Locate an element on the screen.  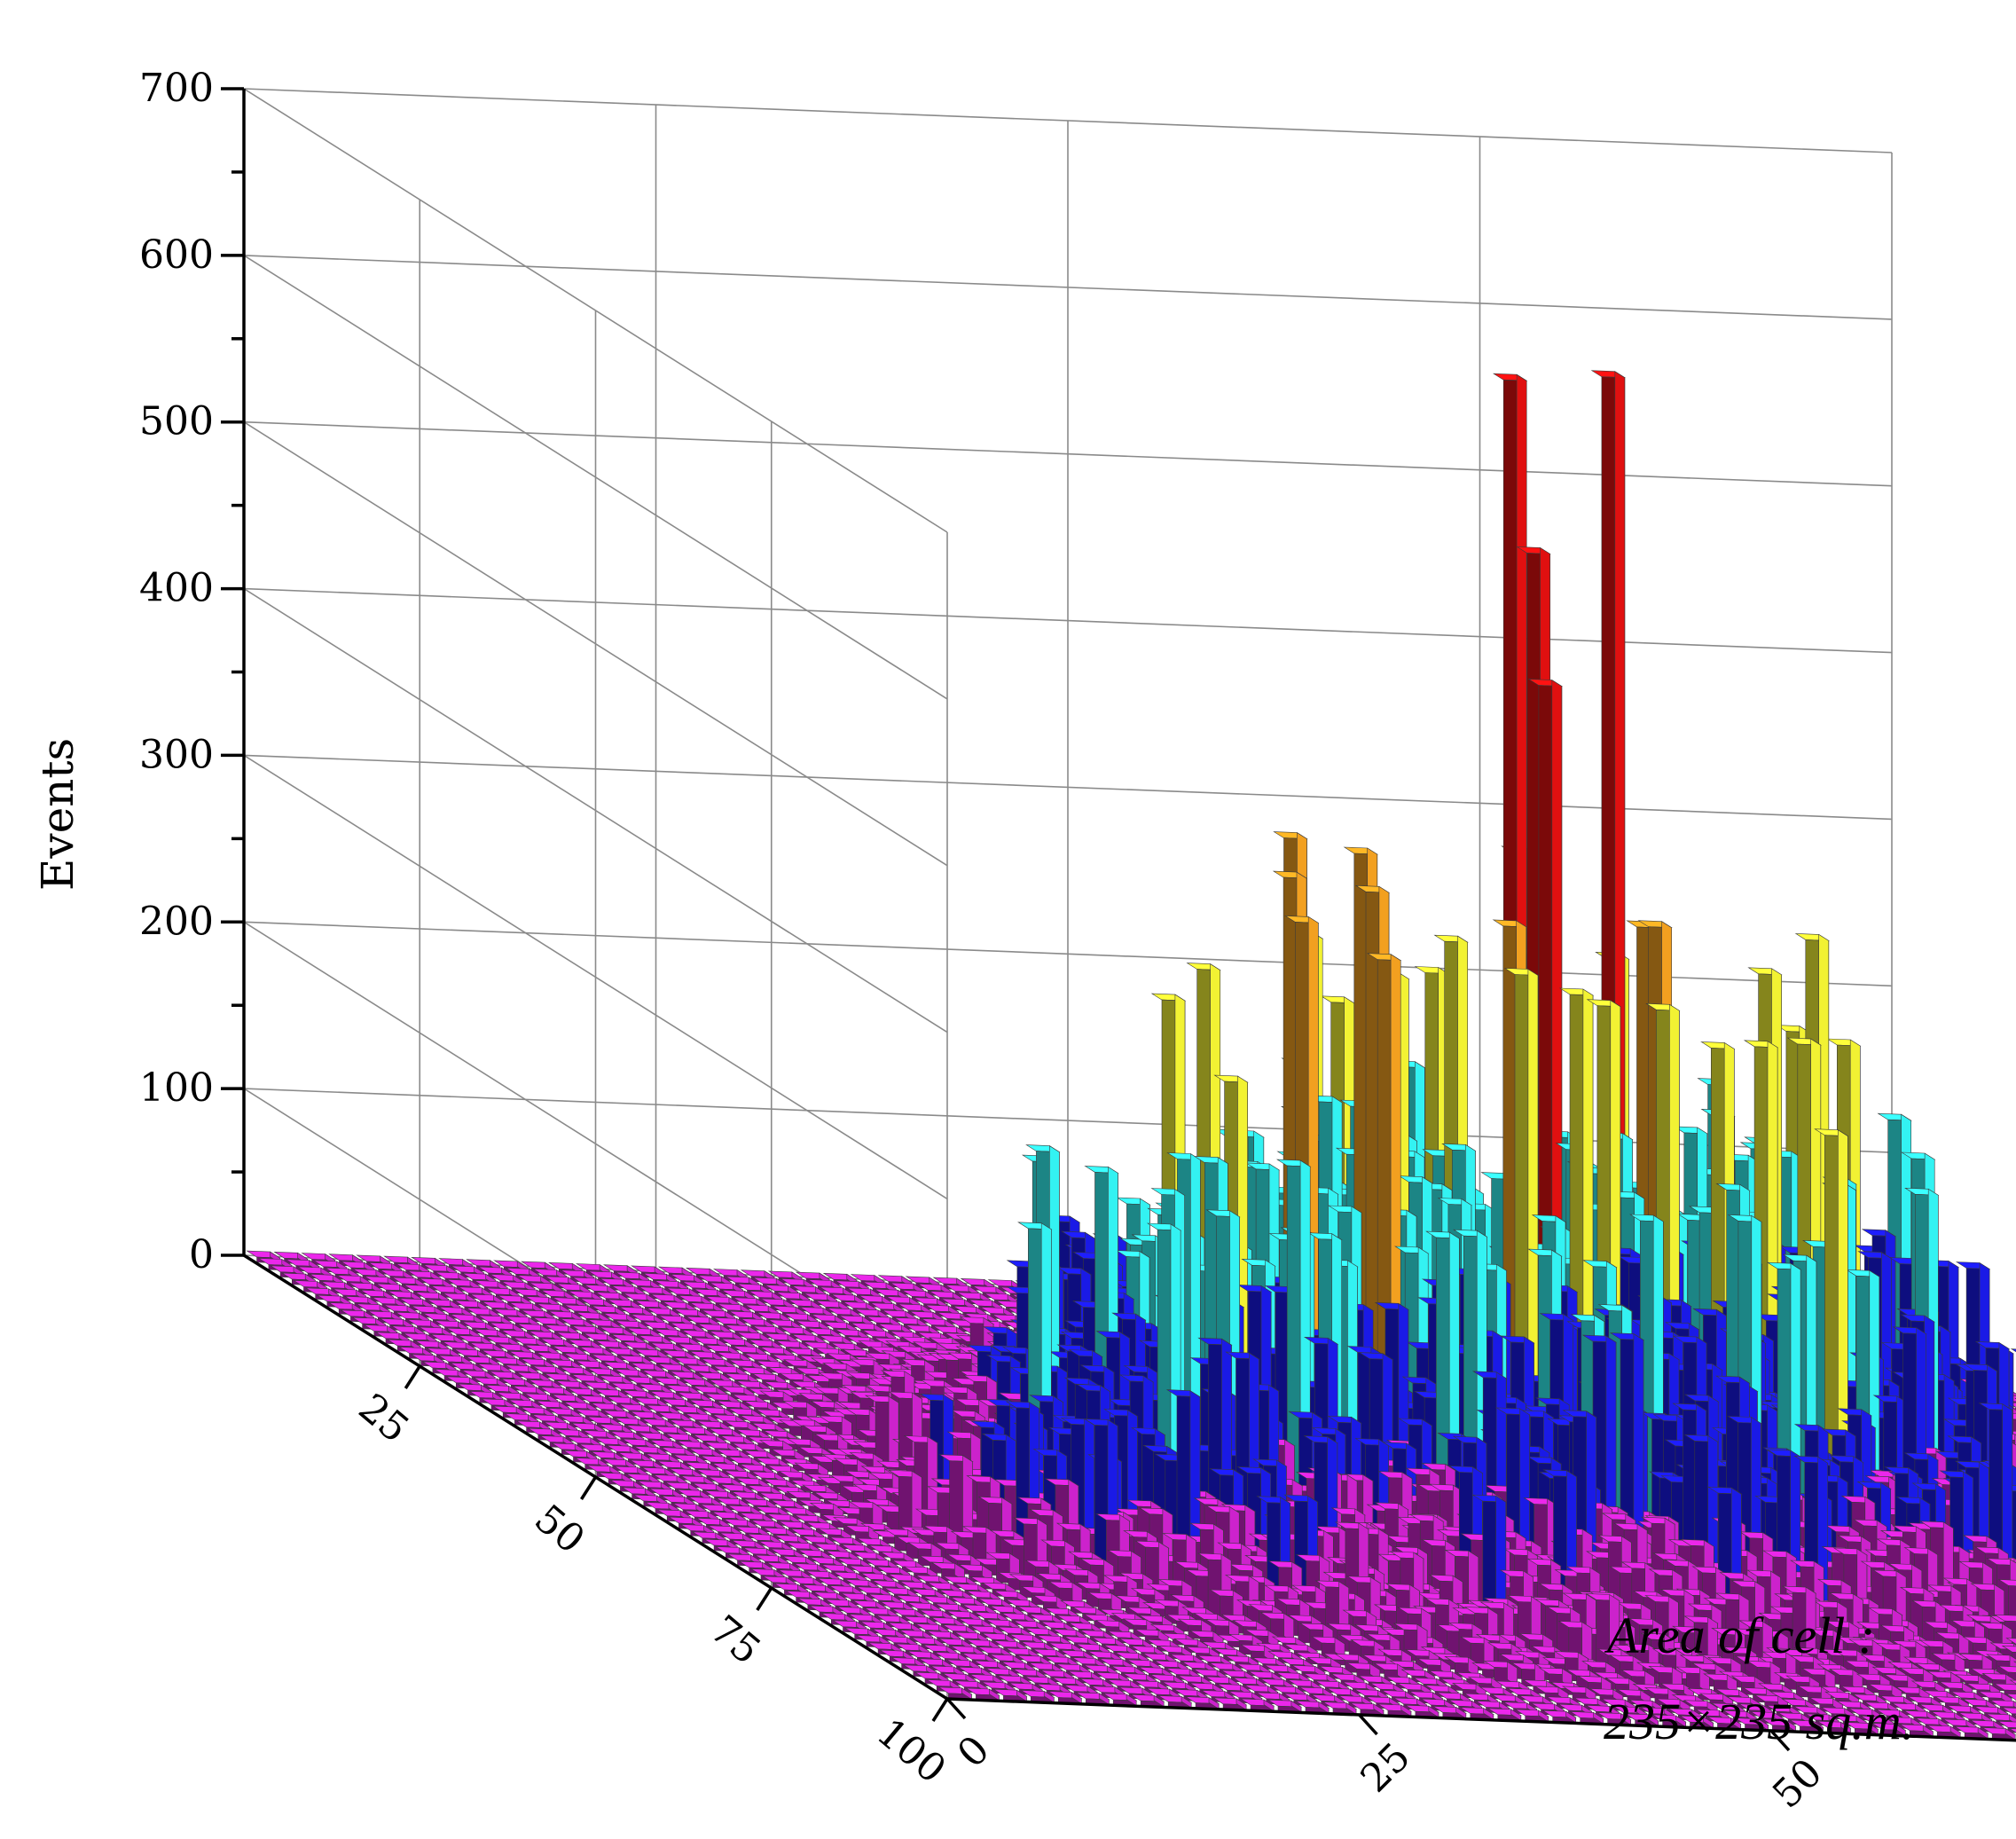
z-tick-label: 600 is located at coordinates (177, 255).